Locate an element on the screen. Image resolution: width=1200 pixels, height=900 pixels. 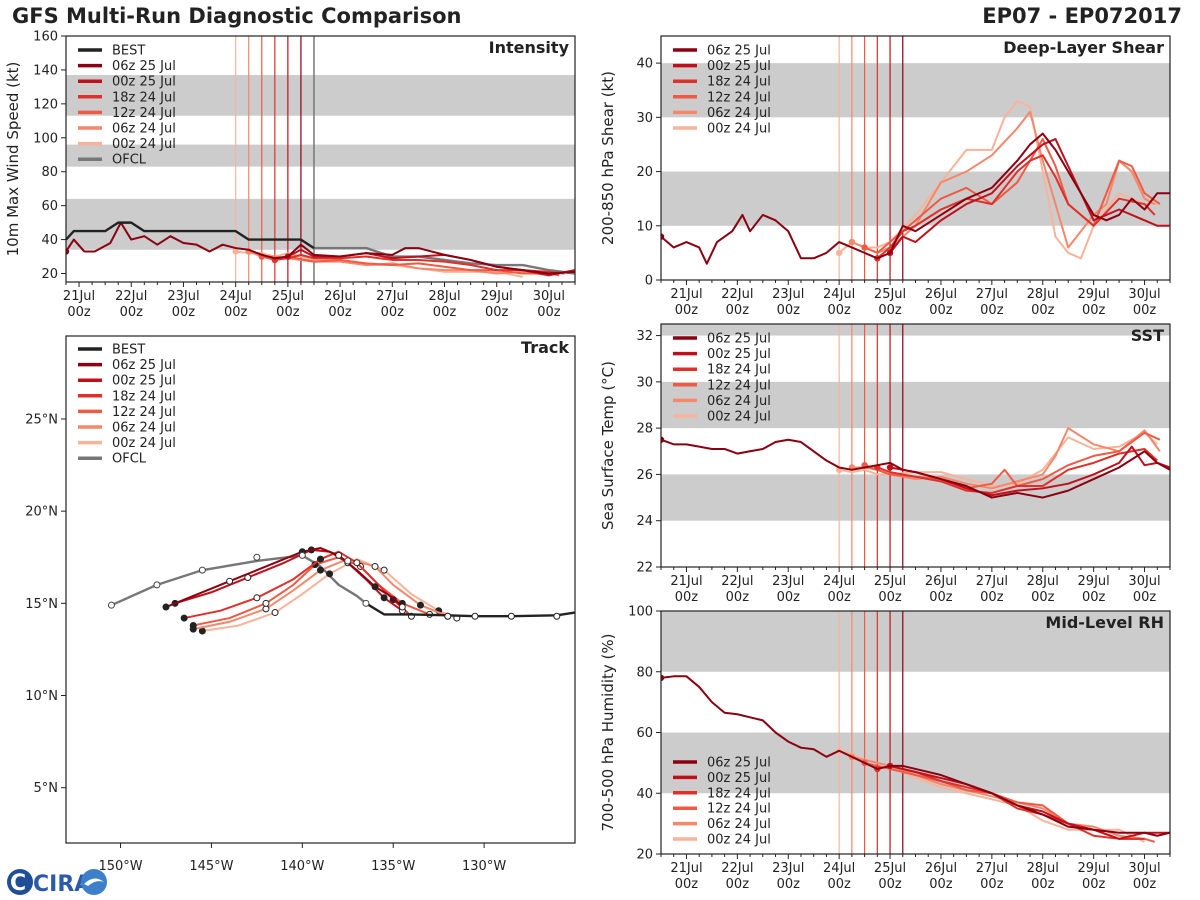
y-tick-label: 60 is located at coordinates (49, 206).